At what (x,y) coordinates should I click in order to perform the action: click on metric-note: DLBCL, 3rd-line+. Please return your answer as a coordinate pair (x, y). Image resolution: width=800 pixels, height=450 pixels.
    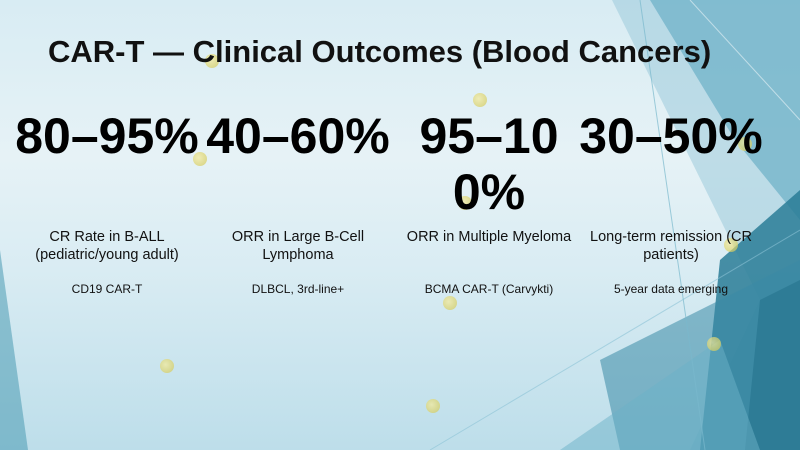
    Looking at the image, I should click on (298, 289).